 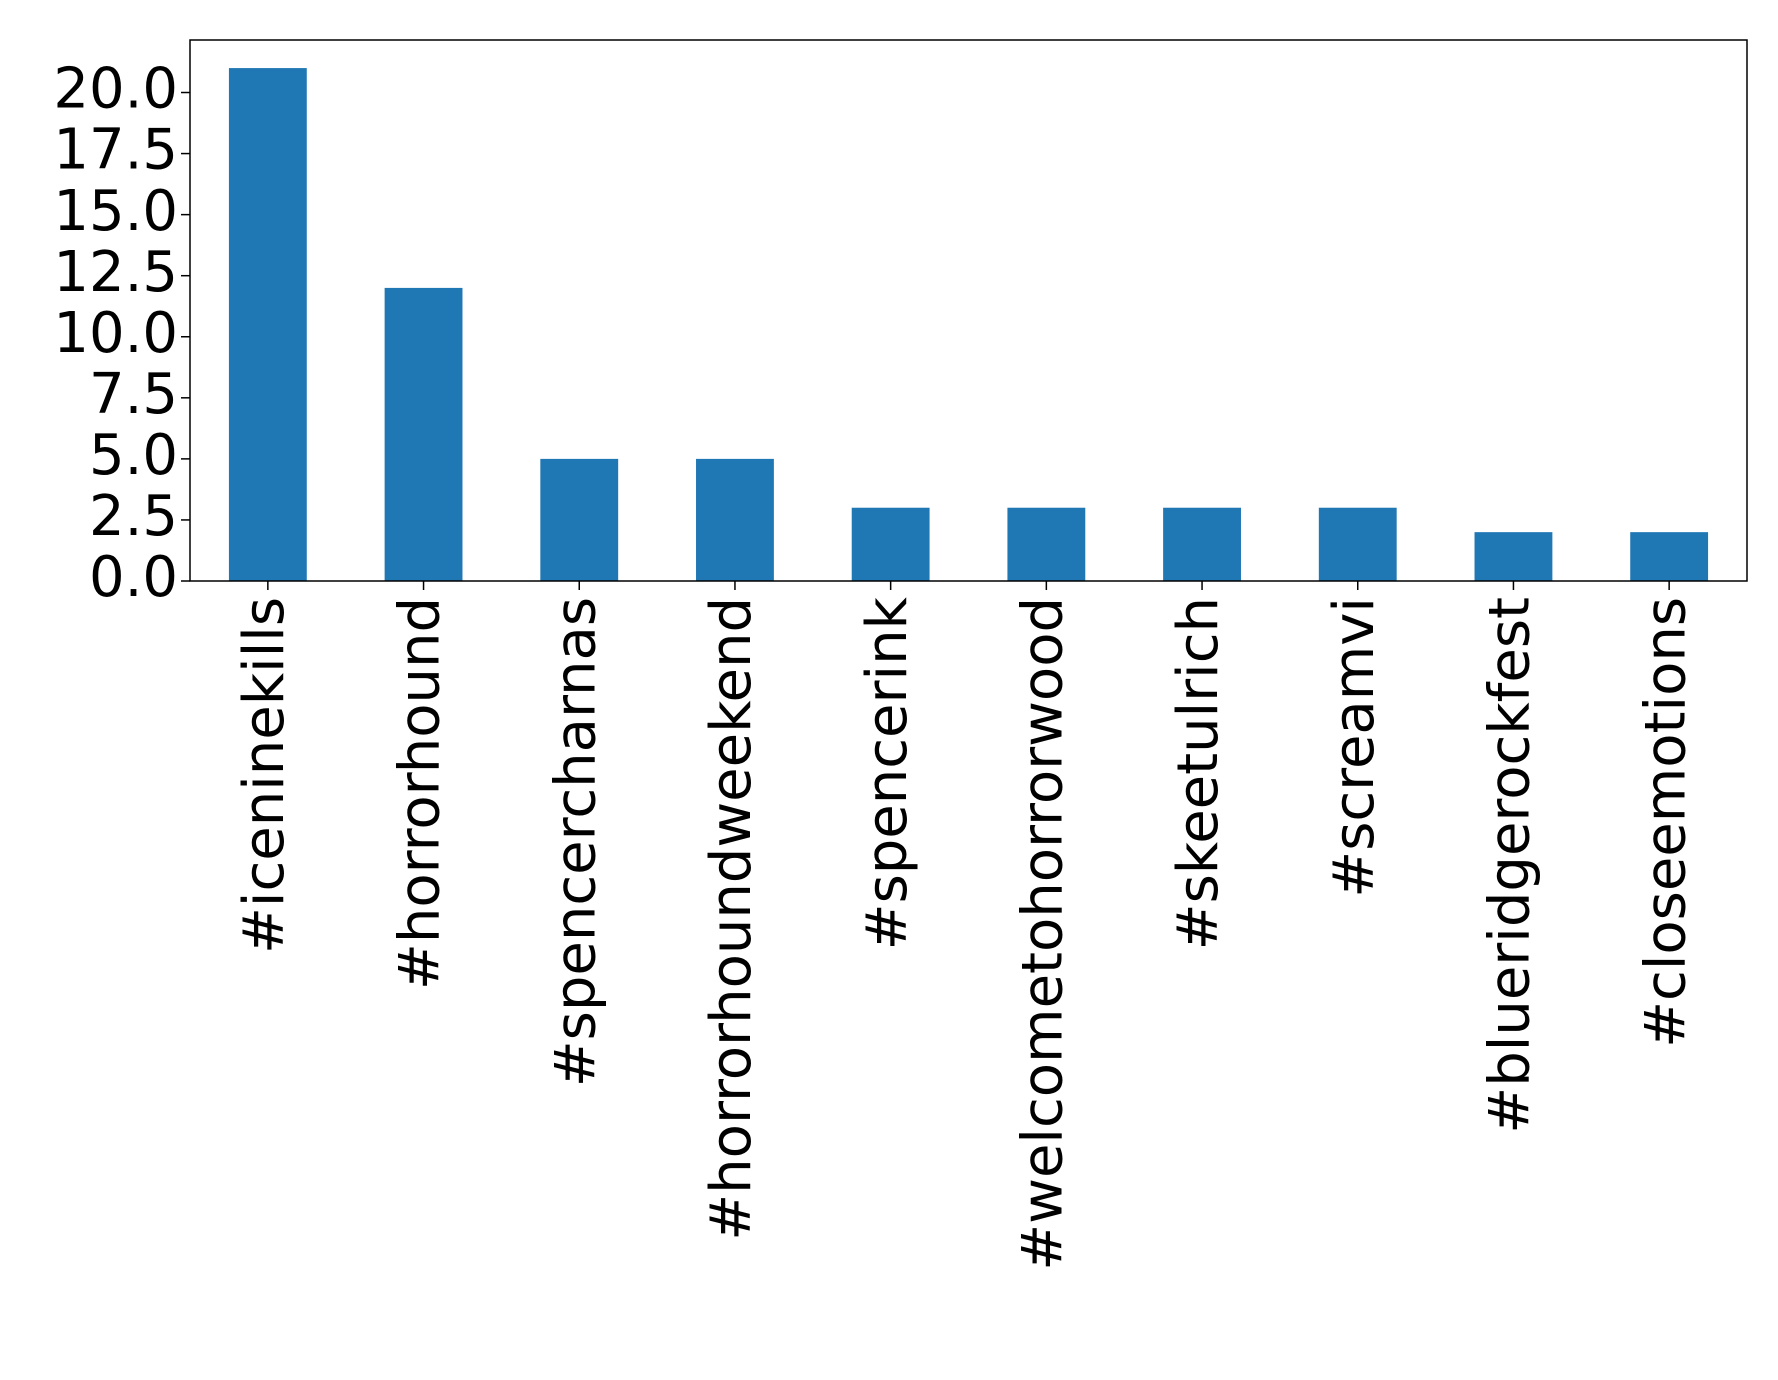 I want to click on y-tick-label: 20.0, so click(x=115, y=89).